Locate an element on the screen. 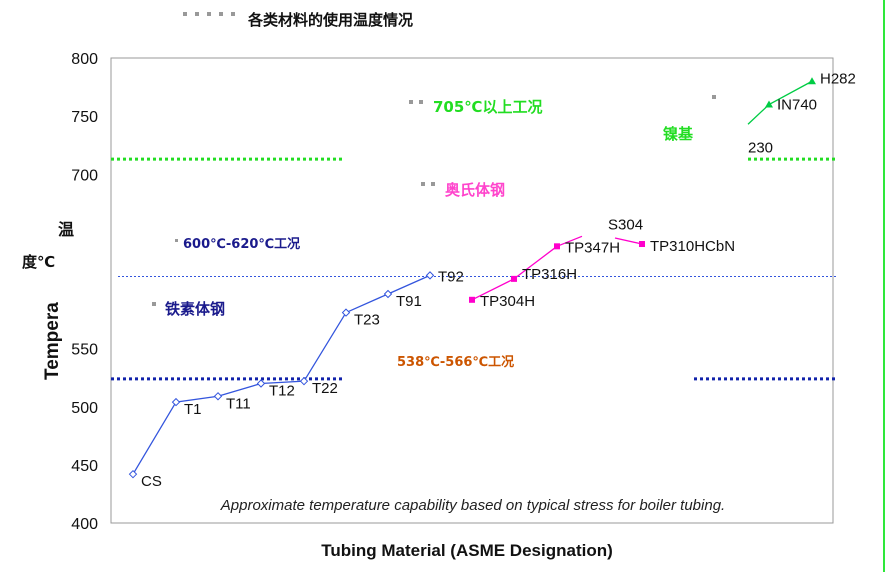  label-du: 度℃ is located at coordinates (39, 262).